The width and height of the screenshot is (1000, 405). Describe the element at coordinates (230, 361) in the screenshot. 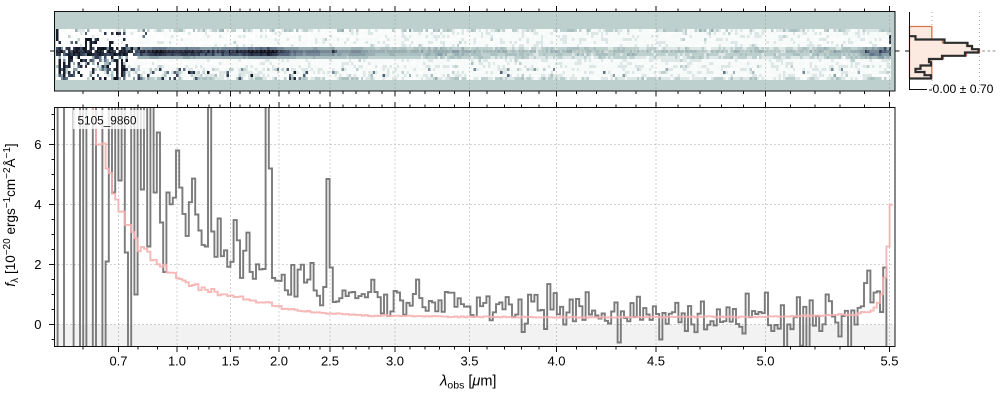

I see `svg-text: 1.5` at that location.